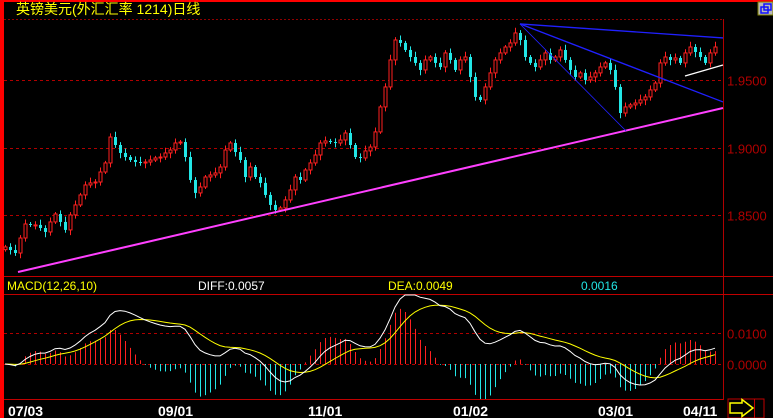 This screenshot has height=418, width=773. Describe the element at coordinates (746, 407) in the screenshot. I see `arrow-right-icon` at that location.